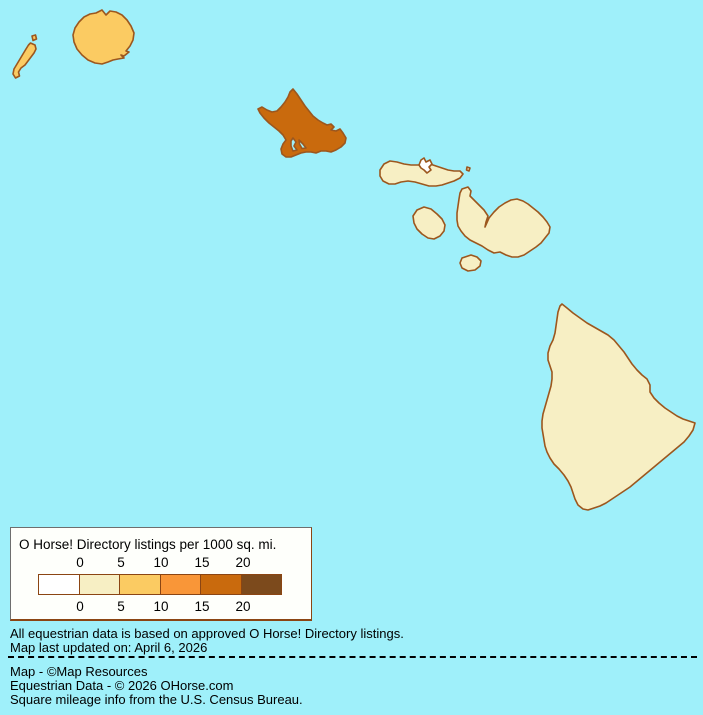 The height and width of the screenshot is (715, 703). Describe the element at coordinates (302, 123) in the screenshot. I see `island-oahu` at that location.